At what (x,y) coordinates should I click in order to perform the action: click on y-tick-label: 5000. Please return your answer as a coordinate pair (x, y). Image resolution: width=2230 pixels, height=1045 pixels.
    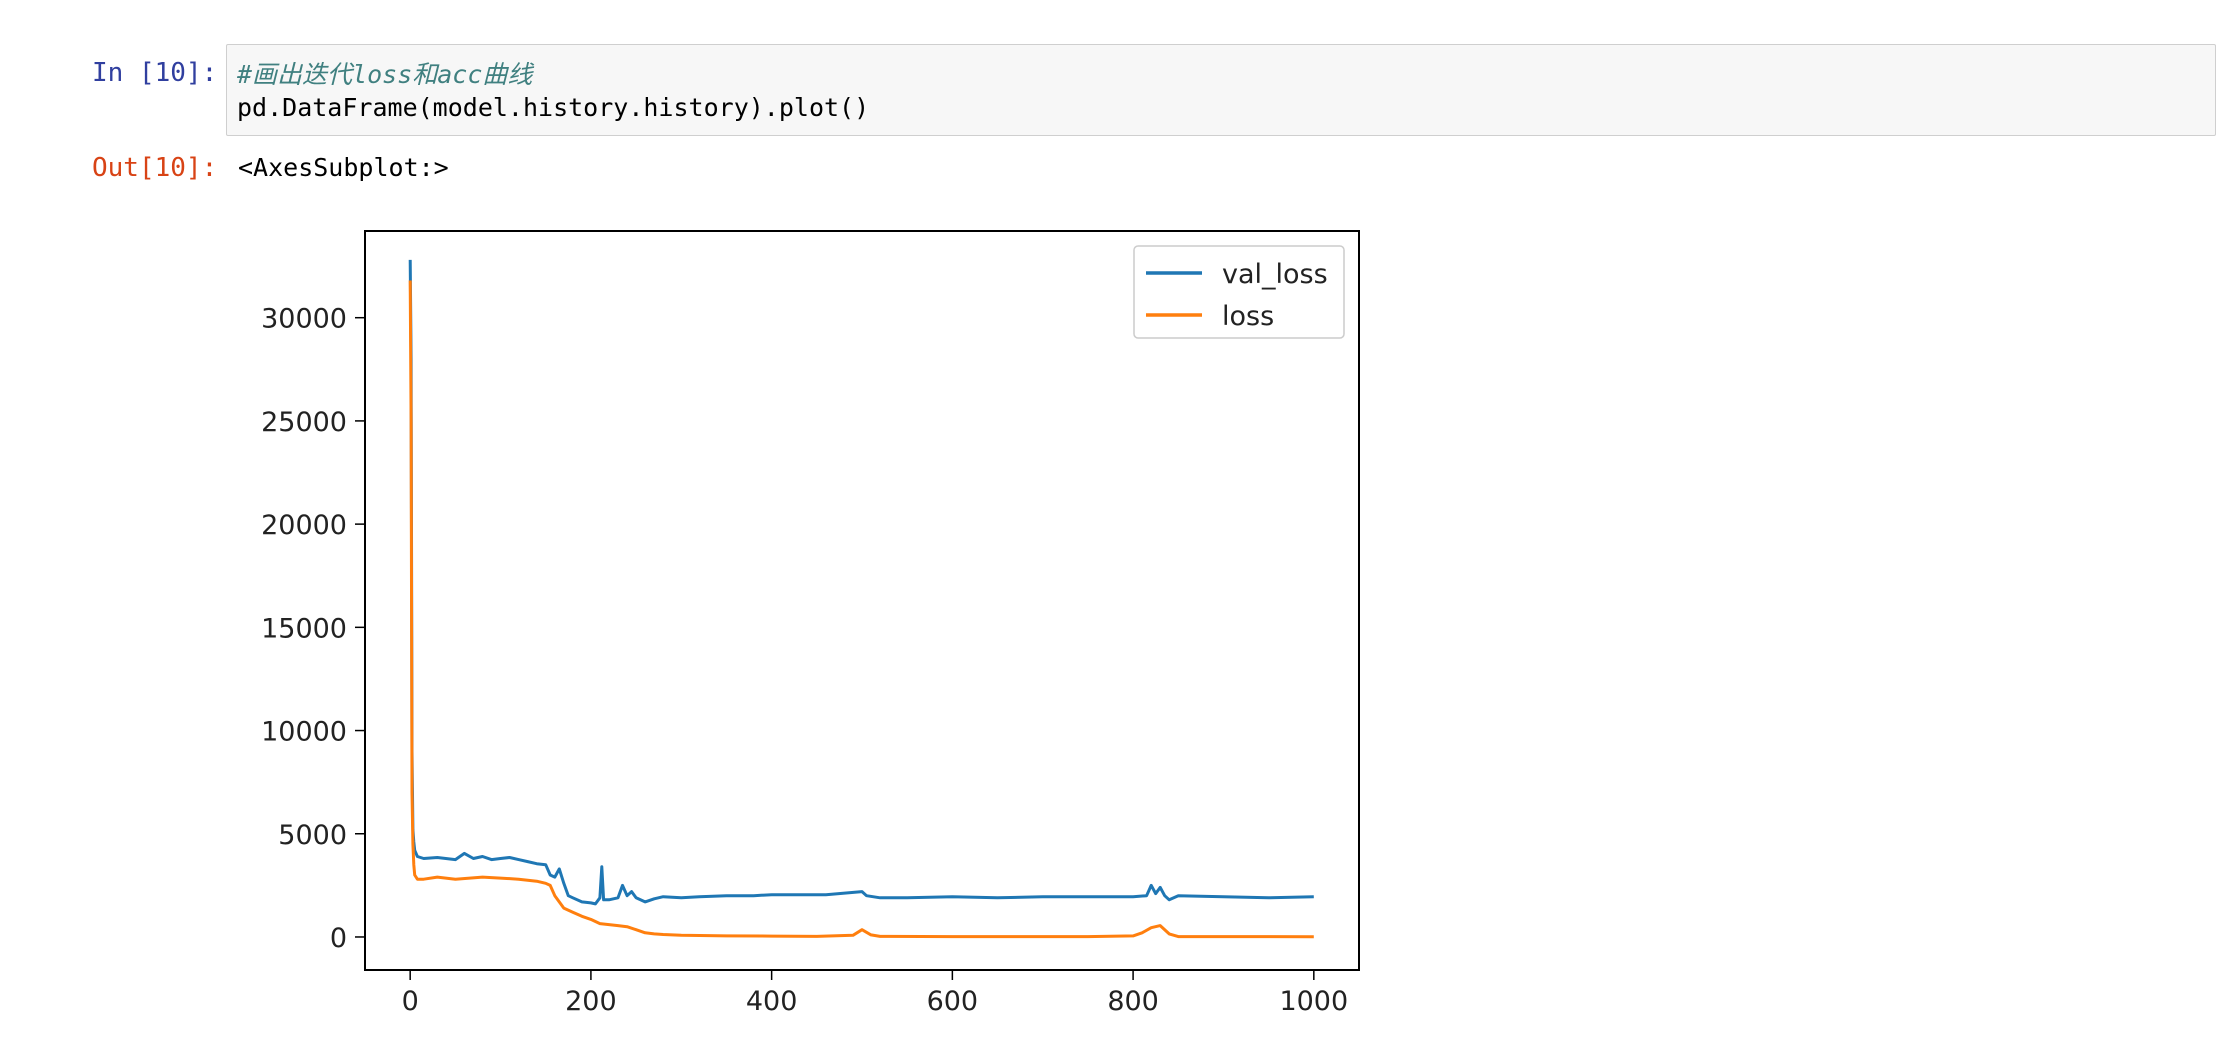
    Looking at the image, I should click on (312, 835).